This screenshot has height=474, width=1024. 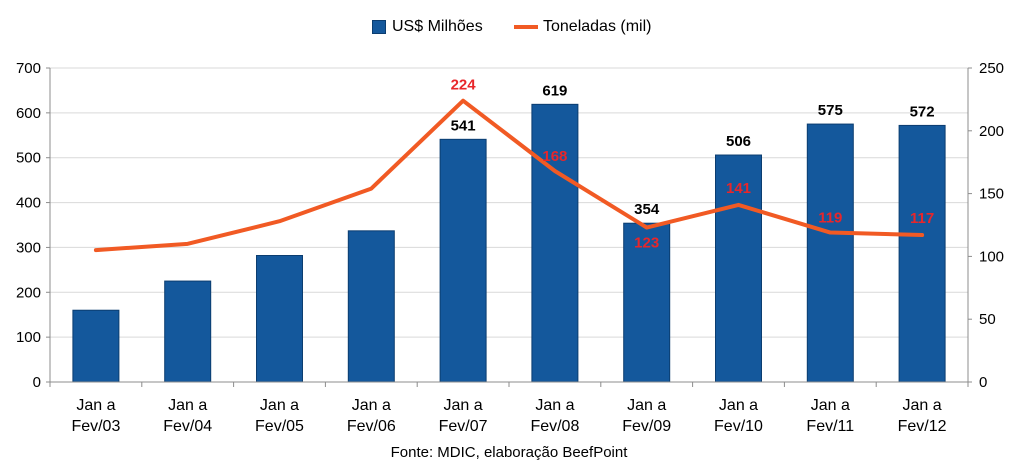 What do you see at coordinates (830, 110) in the screenshot?
I see `bar-data-label: 575` at bounding box center [830, 110].